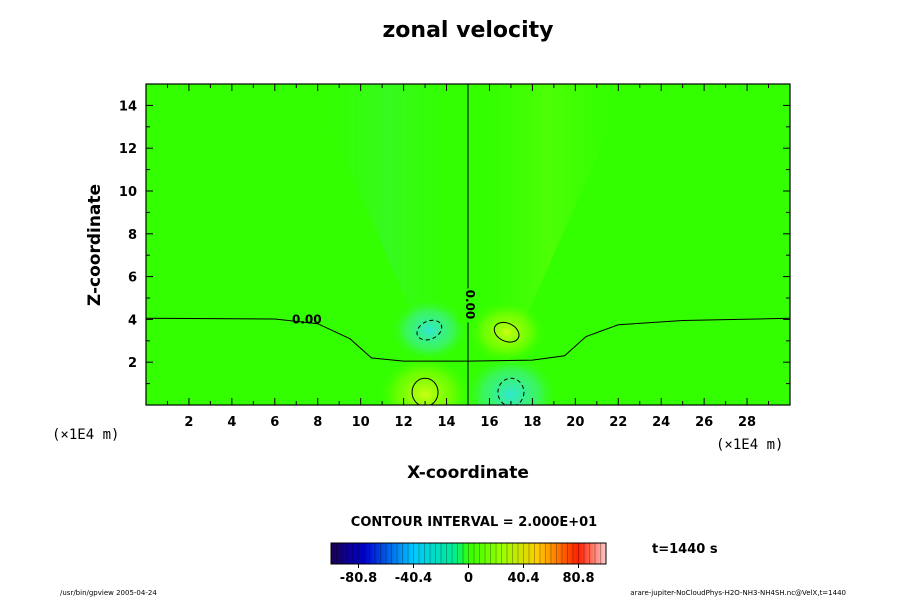 Image resolution: width=900 pixels, height=600 pixels. Describe the element at coordinates (523, 578) in the screenshot. I see `colorbar-tick-label: 40.4` at that location.